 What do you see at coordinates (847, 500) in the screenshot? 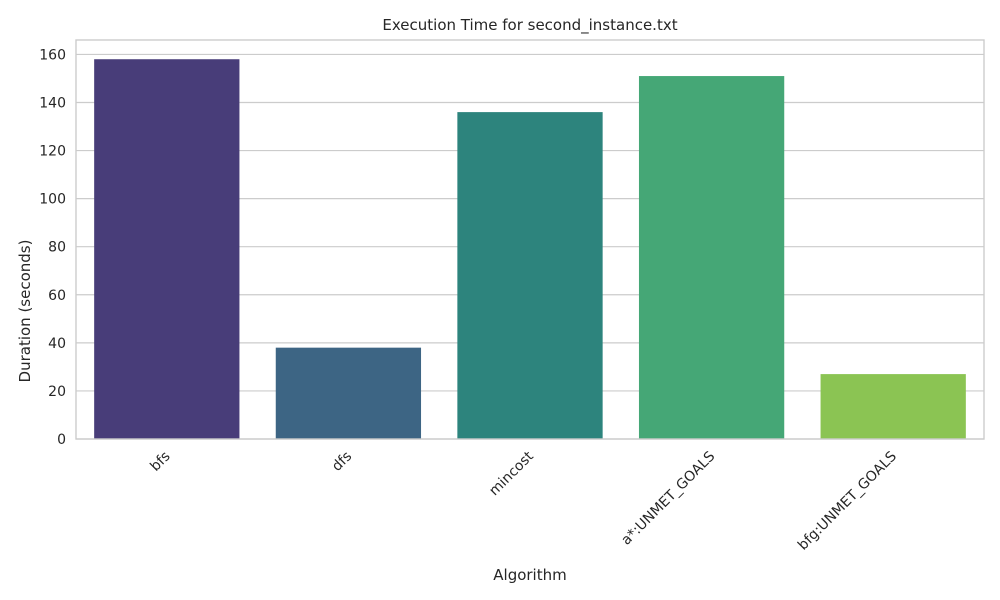
I see `x-tick-label: bfg:UNMET_GOALS` at bounding box center [847, 500].